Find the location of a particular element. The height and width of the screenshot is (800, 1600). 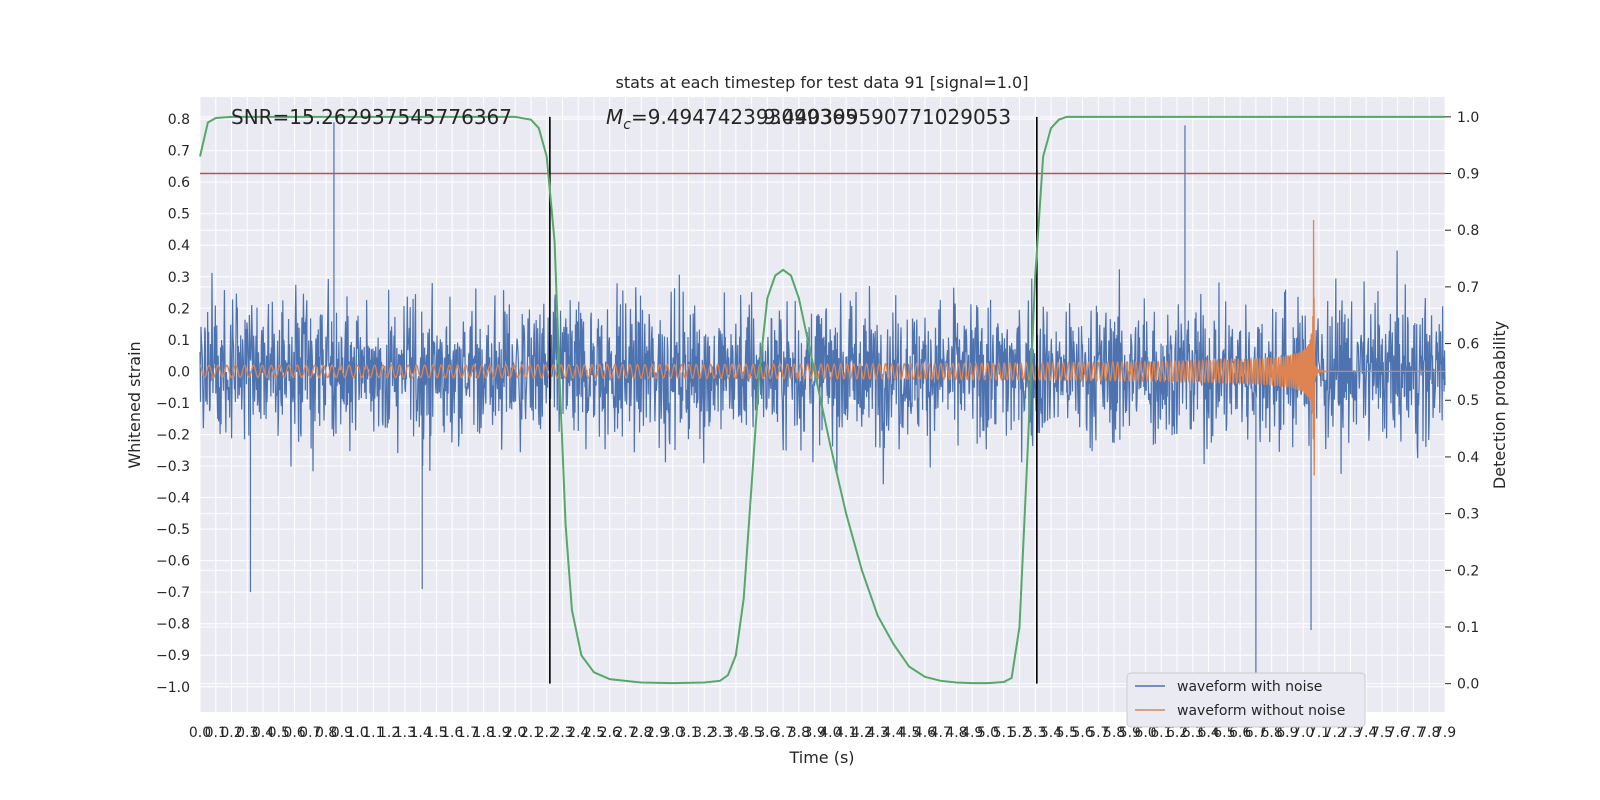

x-tick-label: 7.5 is located at coordinates (1382, 733).